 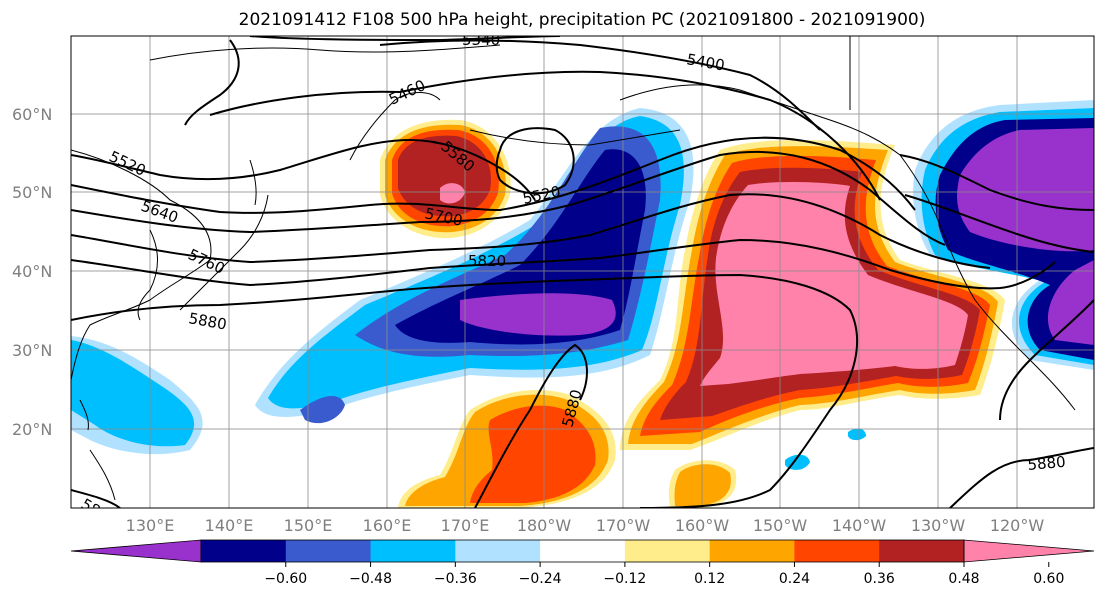 What do you see at coordinates (445, 176) in the screenshot?
I see `positive-anomaly-kurils-darkred` at bounding box center [445, 176].